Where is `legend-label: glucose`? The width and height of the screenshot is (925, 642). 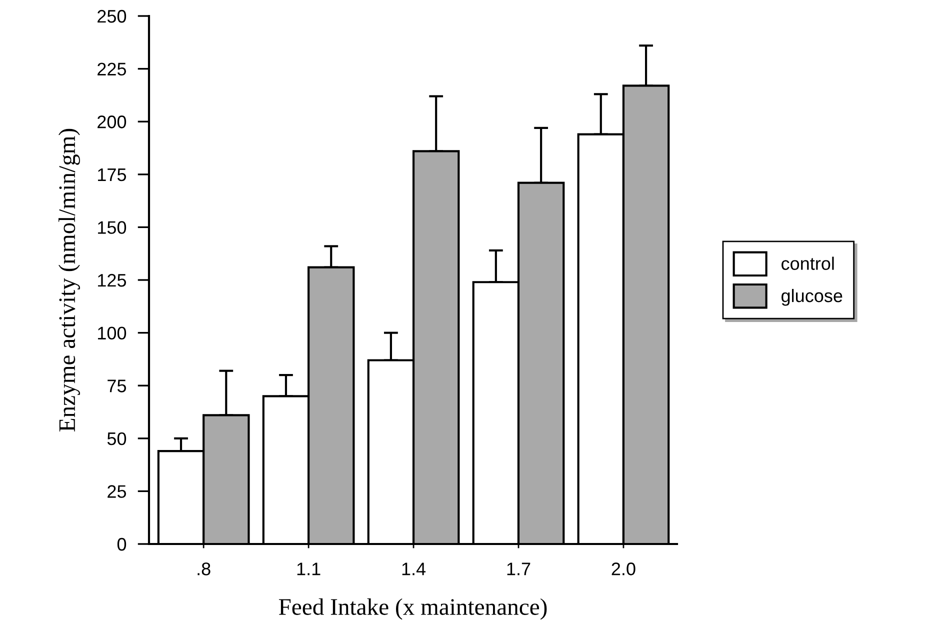
legend-label: glucose is located at coordinates (812, 297).